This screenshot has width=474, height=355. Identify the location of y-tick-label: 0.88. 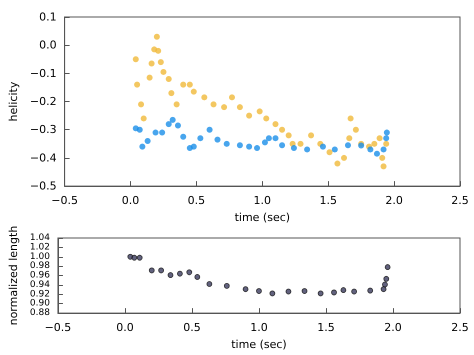
(40, 313).